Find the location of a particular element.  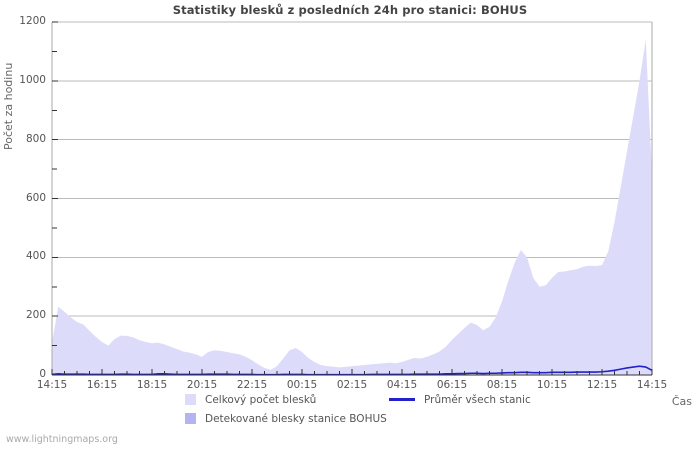

legend-line-average is located at coordinates (402, 399).